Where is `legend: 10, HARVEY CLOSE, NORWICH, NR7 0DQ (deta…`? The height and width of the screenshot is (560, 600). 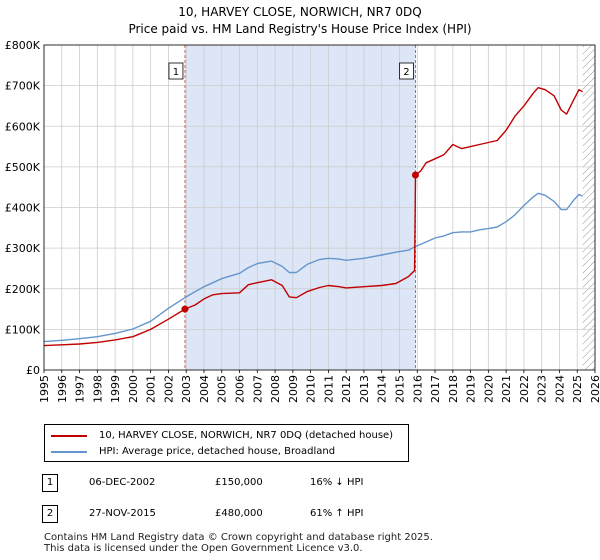 legend: 10, HARVEY CLOSE, NORWICH, NR7 0DQ (deta… is located at coordinates (226, 443).